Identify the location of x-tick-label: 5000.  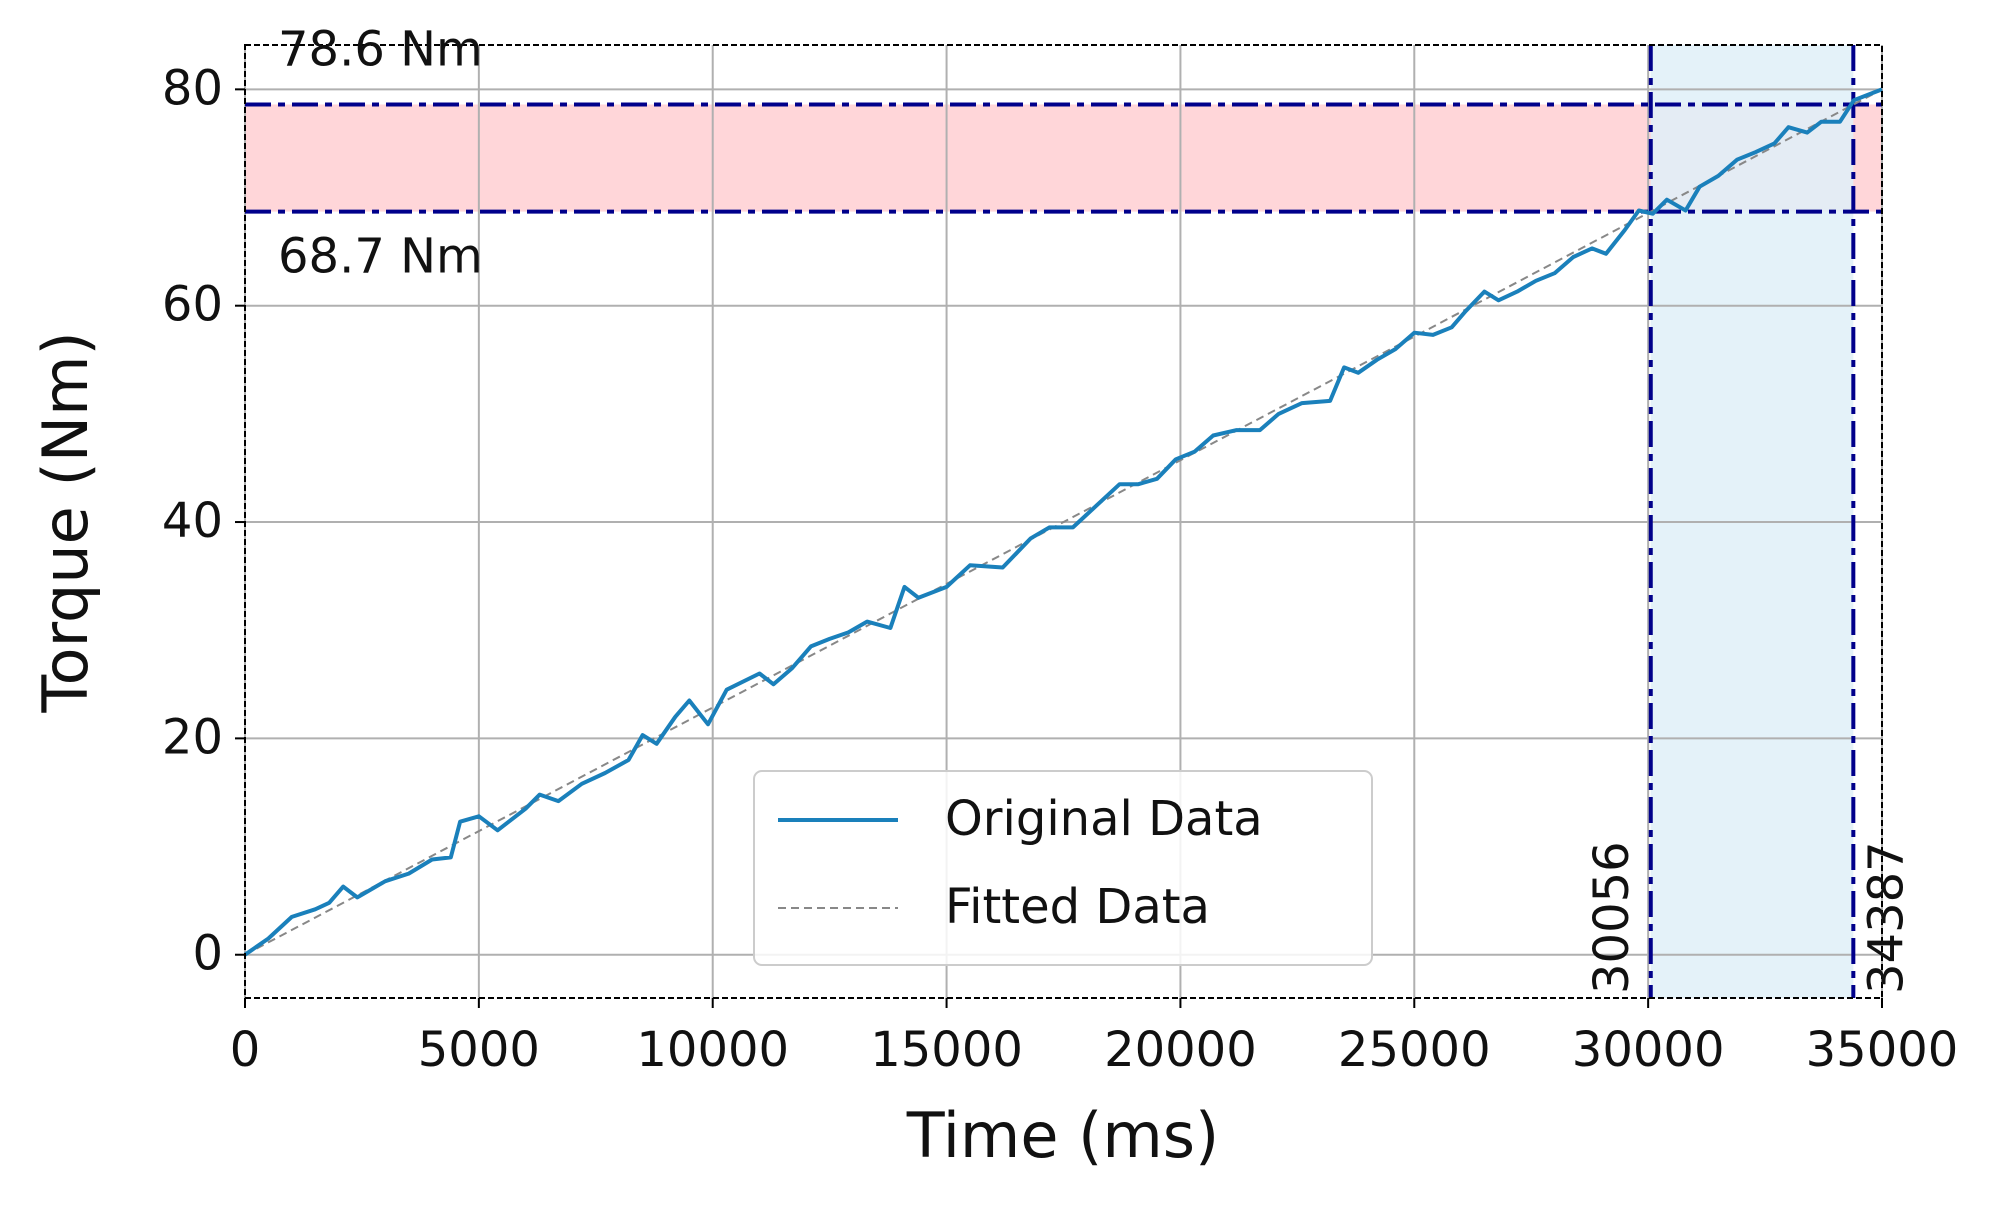
(479, 1050).